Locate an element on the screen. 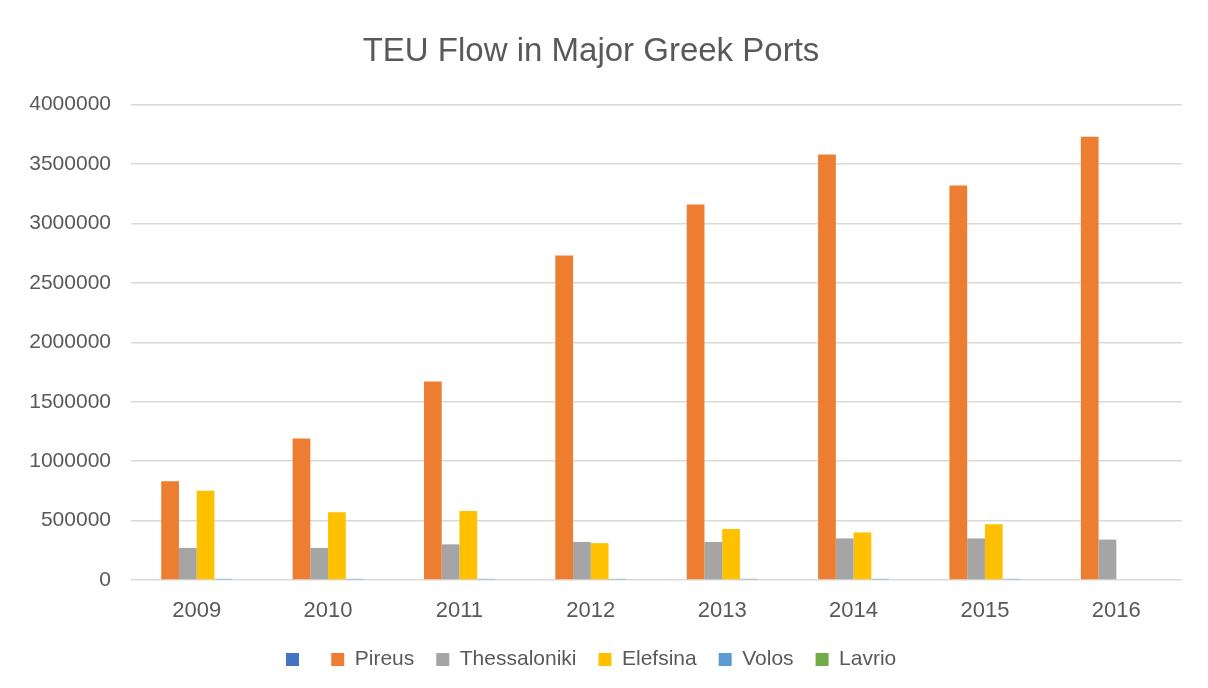  y-tick-label: 0 is located at coordinates (105, 578).